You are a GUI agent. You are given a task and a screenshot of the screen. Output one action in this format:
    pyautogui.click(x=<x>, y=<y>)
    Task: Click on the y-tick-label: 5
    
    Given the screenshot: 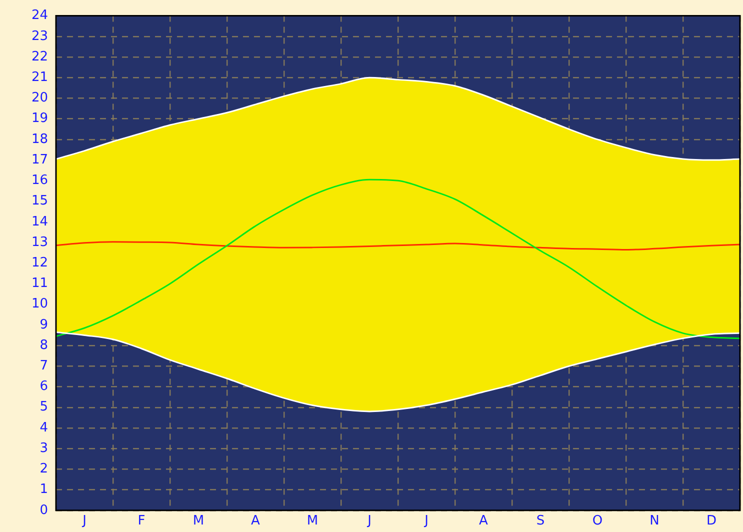 What is the action you would take?
    pyautogui.click(x=44, y=407)
    